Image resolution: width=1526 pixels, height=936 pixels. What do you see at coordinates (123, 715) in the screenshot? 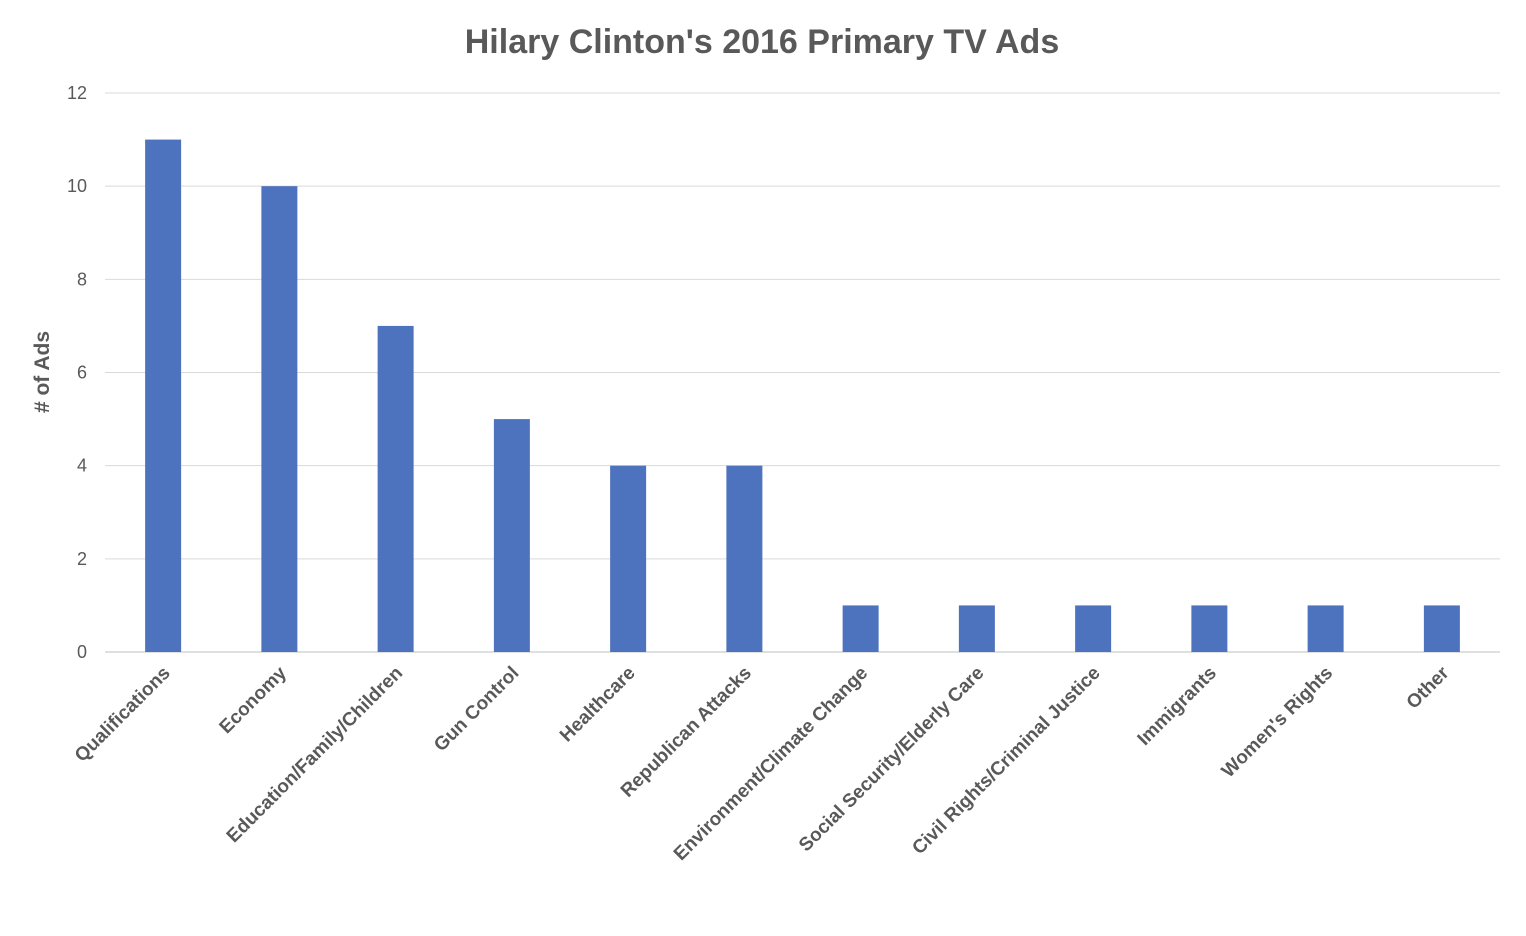
I see `x-tick-label: Qualifications` at bounding box center [123, 715].